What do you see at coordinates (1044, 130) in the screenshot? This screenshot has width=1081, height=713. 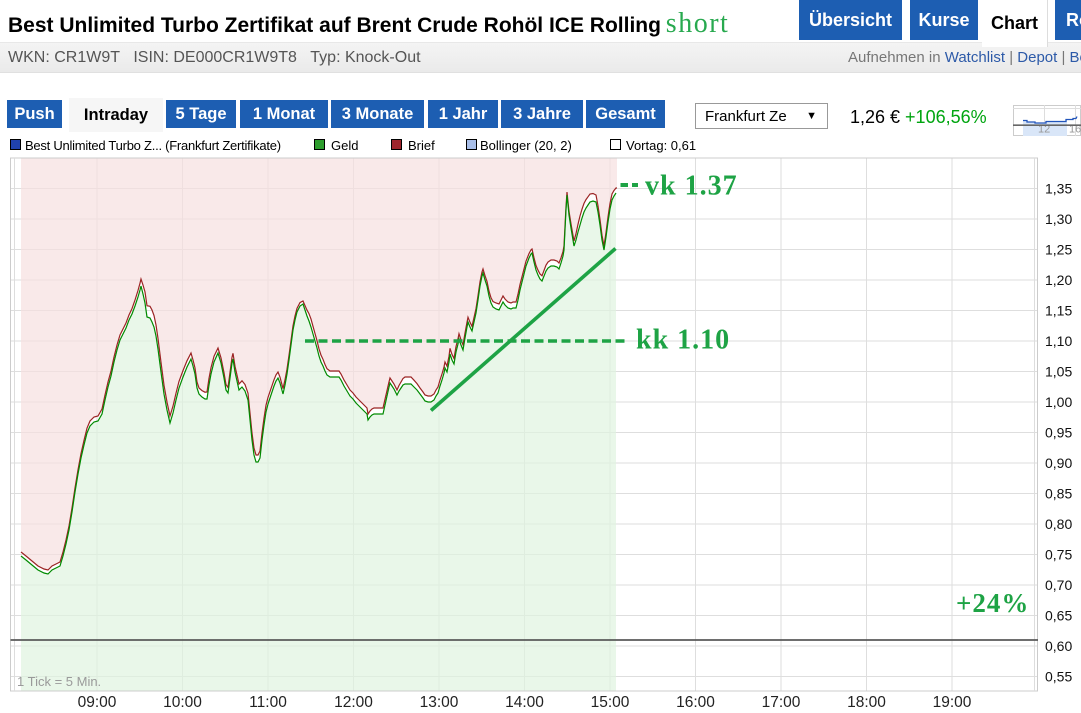 I see `svg-text: 12` at bounding box center [1044, 130].